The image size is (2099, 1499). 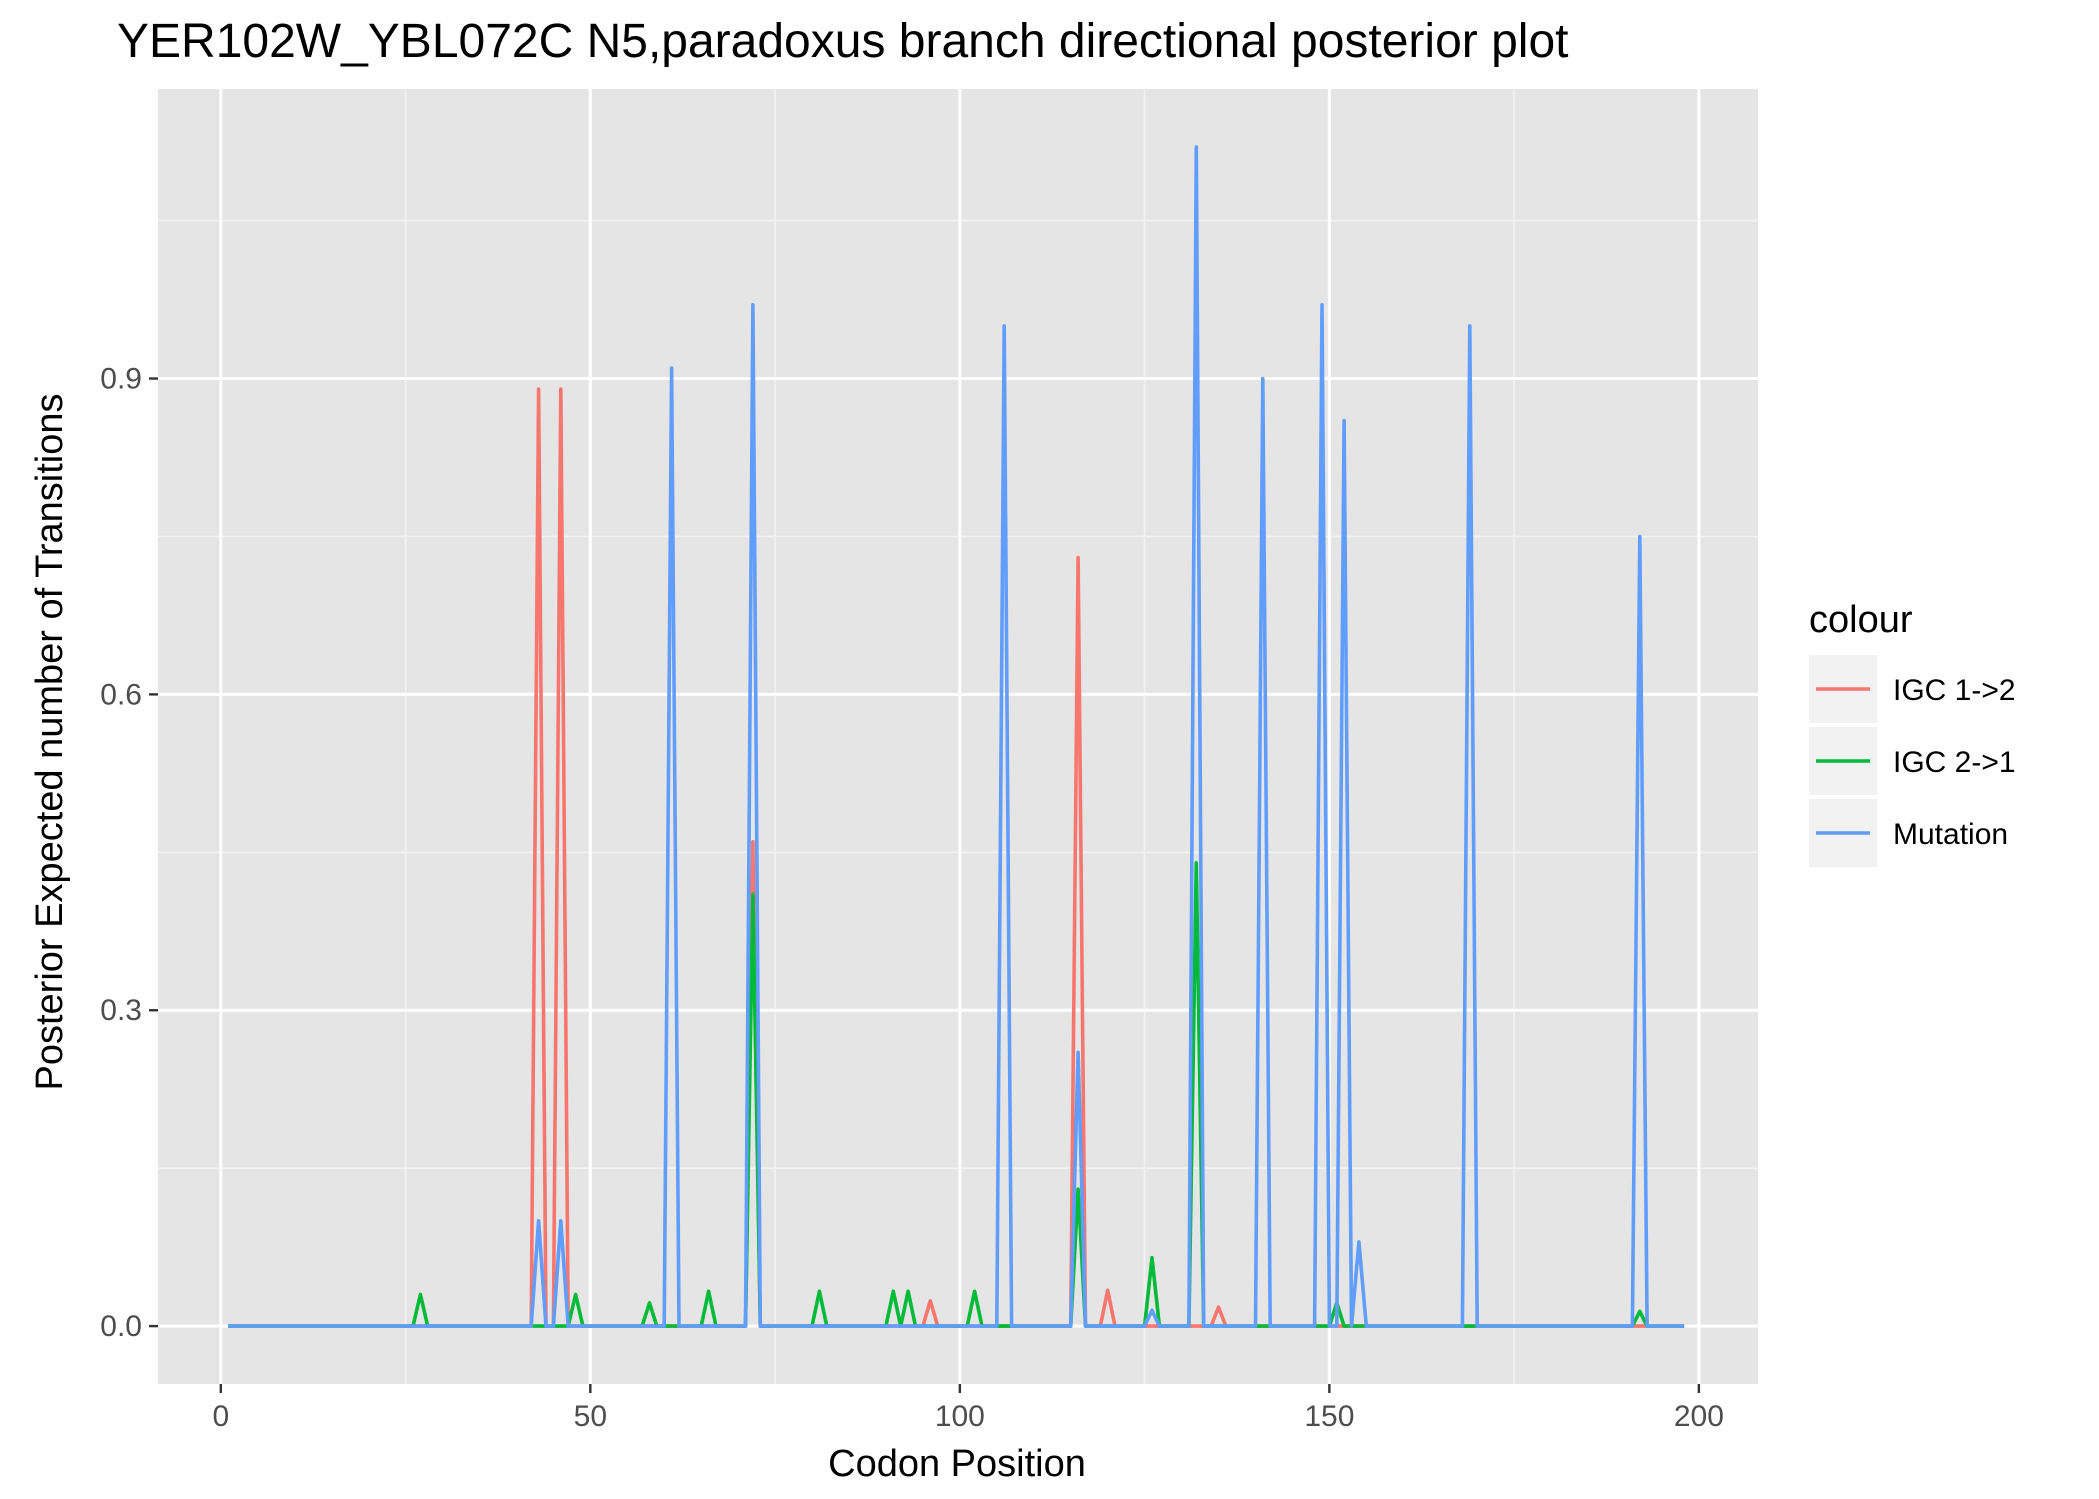 What do you see at coordinates (1699, 1416) in the screenshot?
I see `x-tick-label: 200` at bounding box center [1699, 1416].